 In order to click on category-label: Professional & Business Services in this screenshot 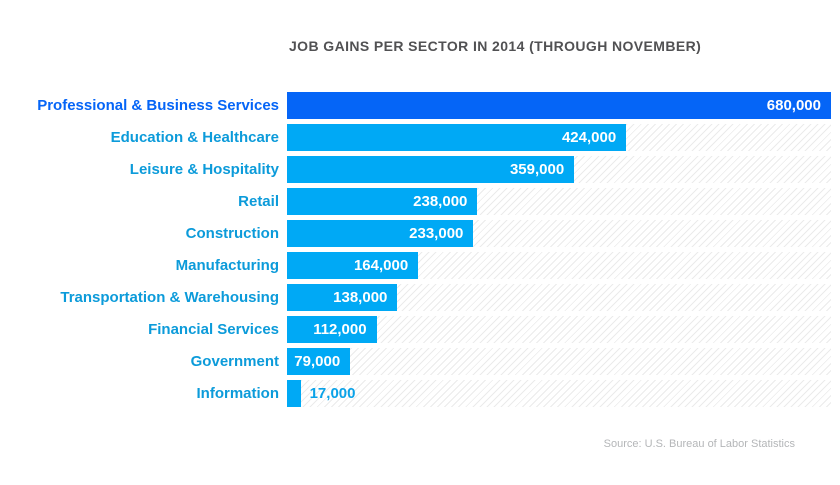, I will do `click(158, 105)`.